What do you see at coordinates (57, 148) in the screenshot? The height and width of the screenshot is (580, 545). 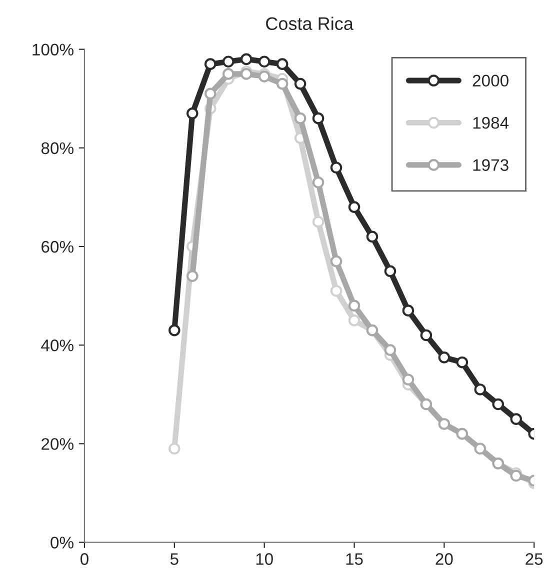 I see `y-tick-label: 80%` at bounding box center [57, 148].